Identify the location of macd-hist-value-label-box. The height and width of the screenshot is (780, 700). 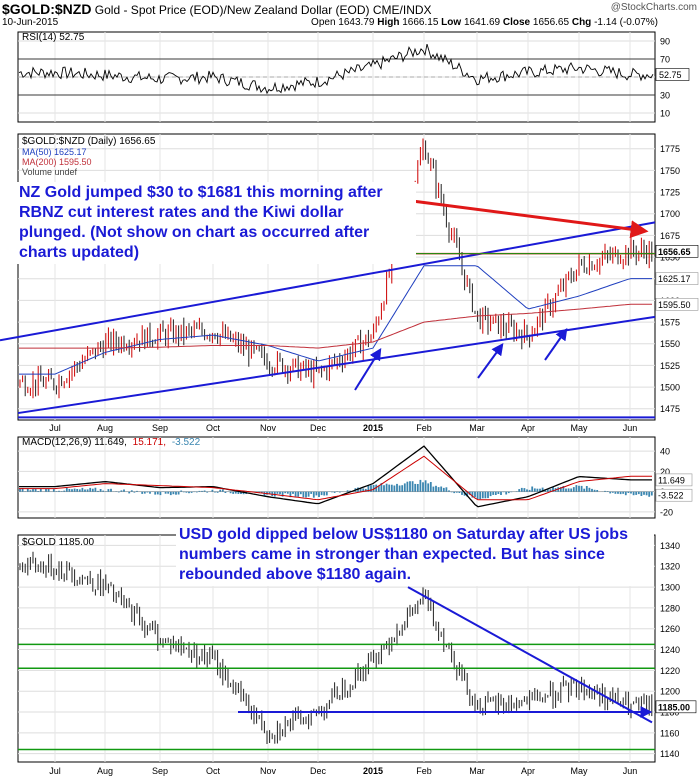
(674, 495).